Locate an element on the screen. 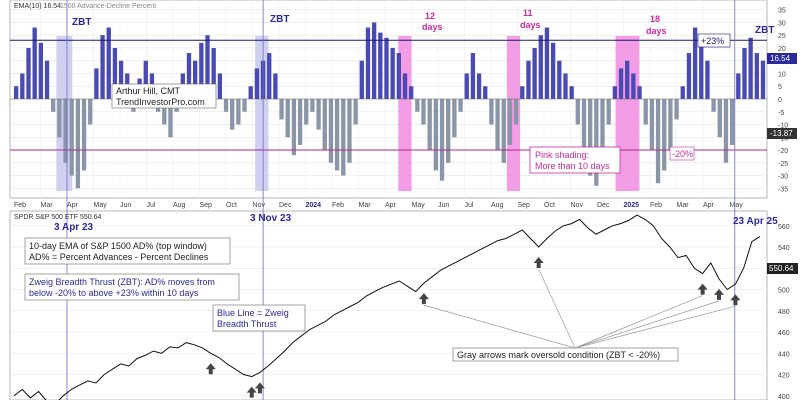 The width and height of the screenshot is (800, 405). ad-note-box is located at coordinates (127, 251).